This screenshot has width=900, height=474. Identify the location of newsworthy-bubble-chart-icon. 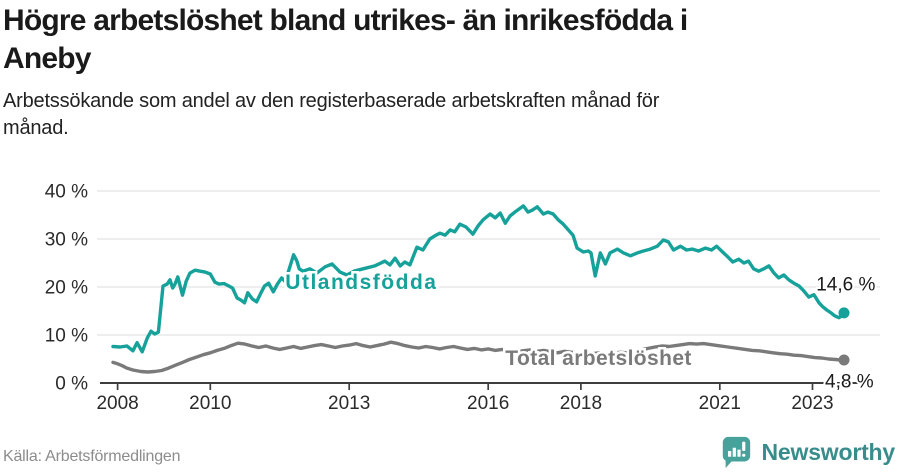
(736, 452).